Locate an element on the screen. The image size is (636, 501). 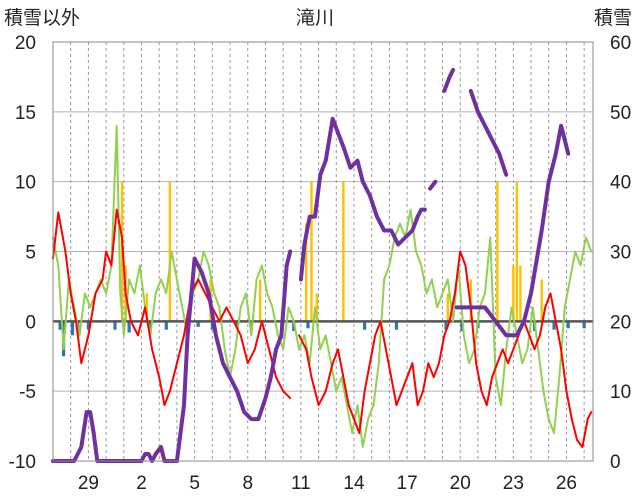
left-tick-label: -5 is located at coordinates (27, 392).